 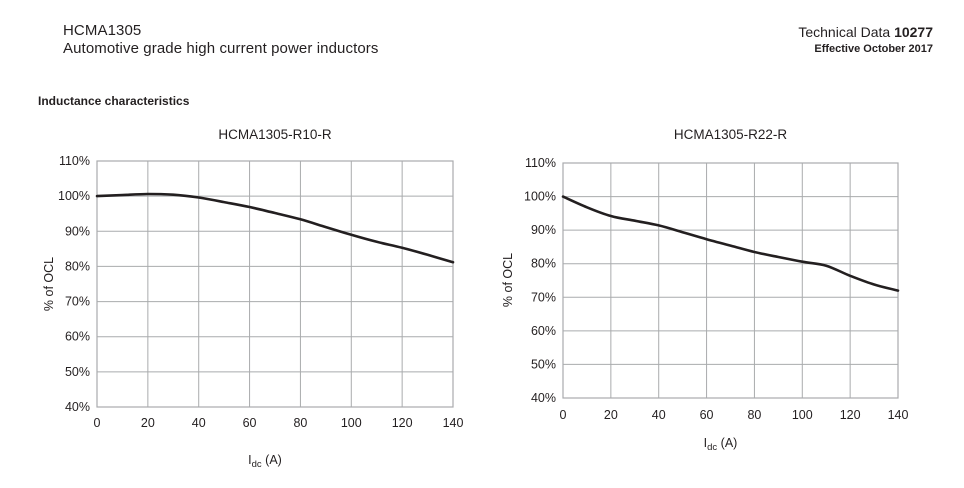 What do you see at coordinates (873, 49) in the screenshot?
I see `effective-date: Effective October 2017` at bounding box center [873, 49].